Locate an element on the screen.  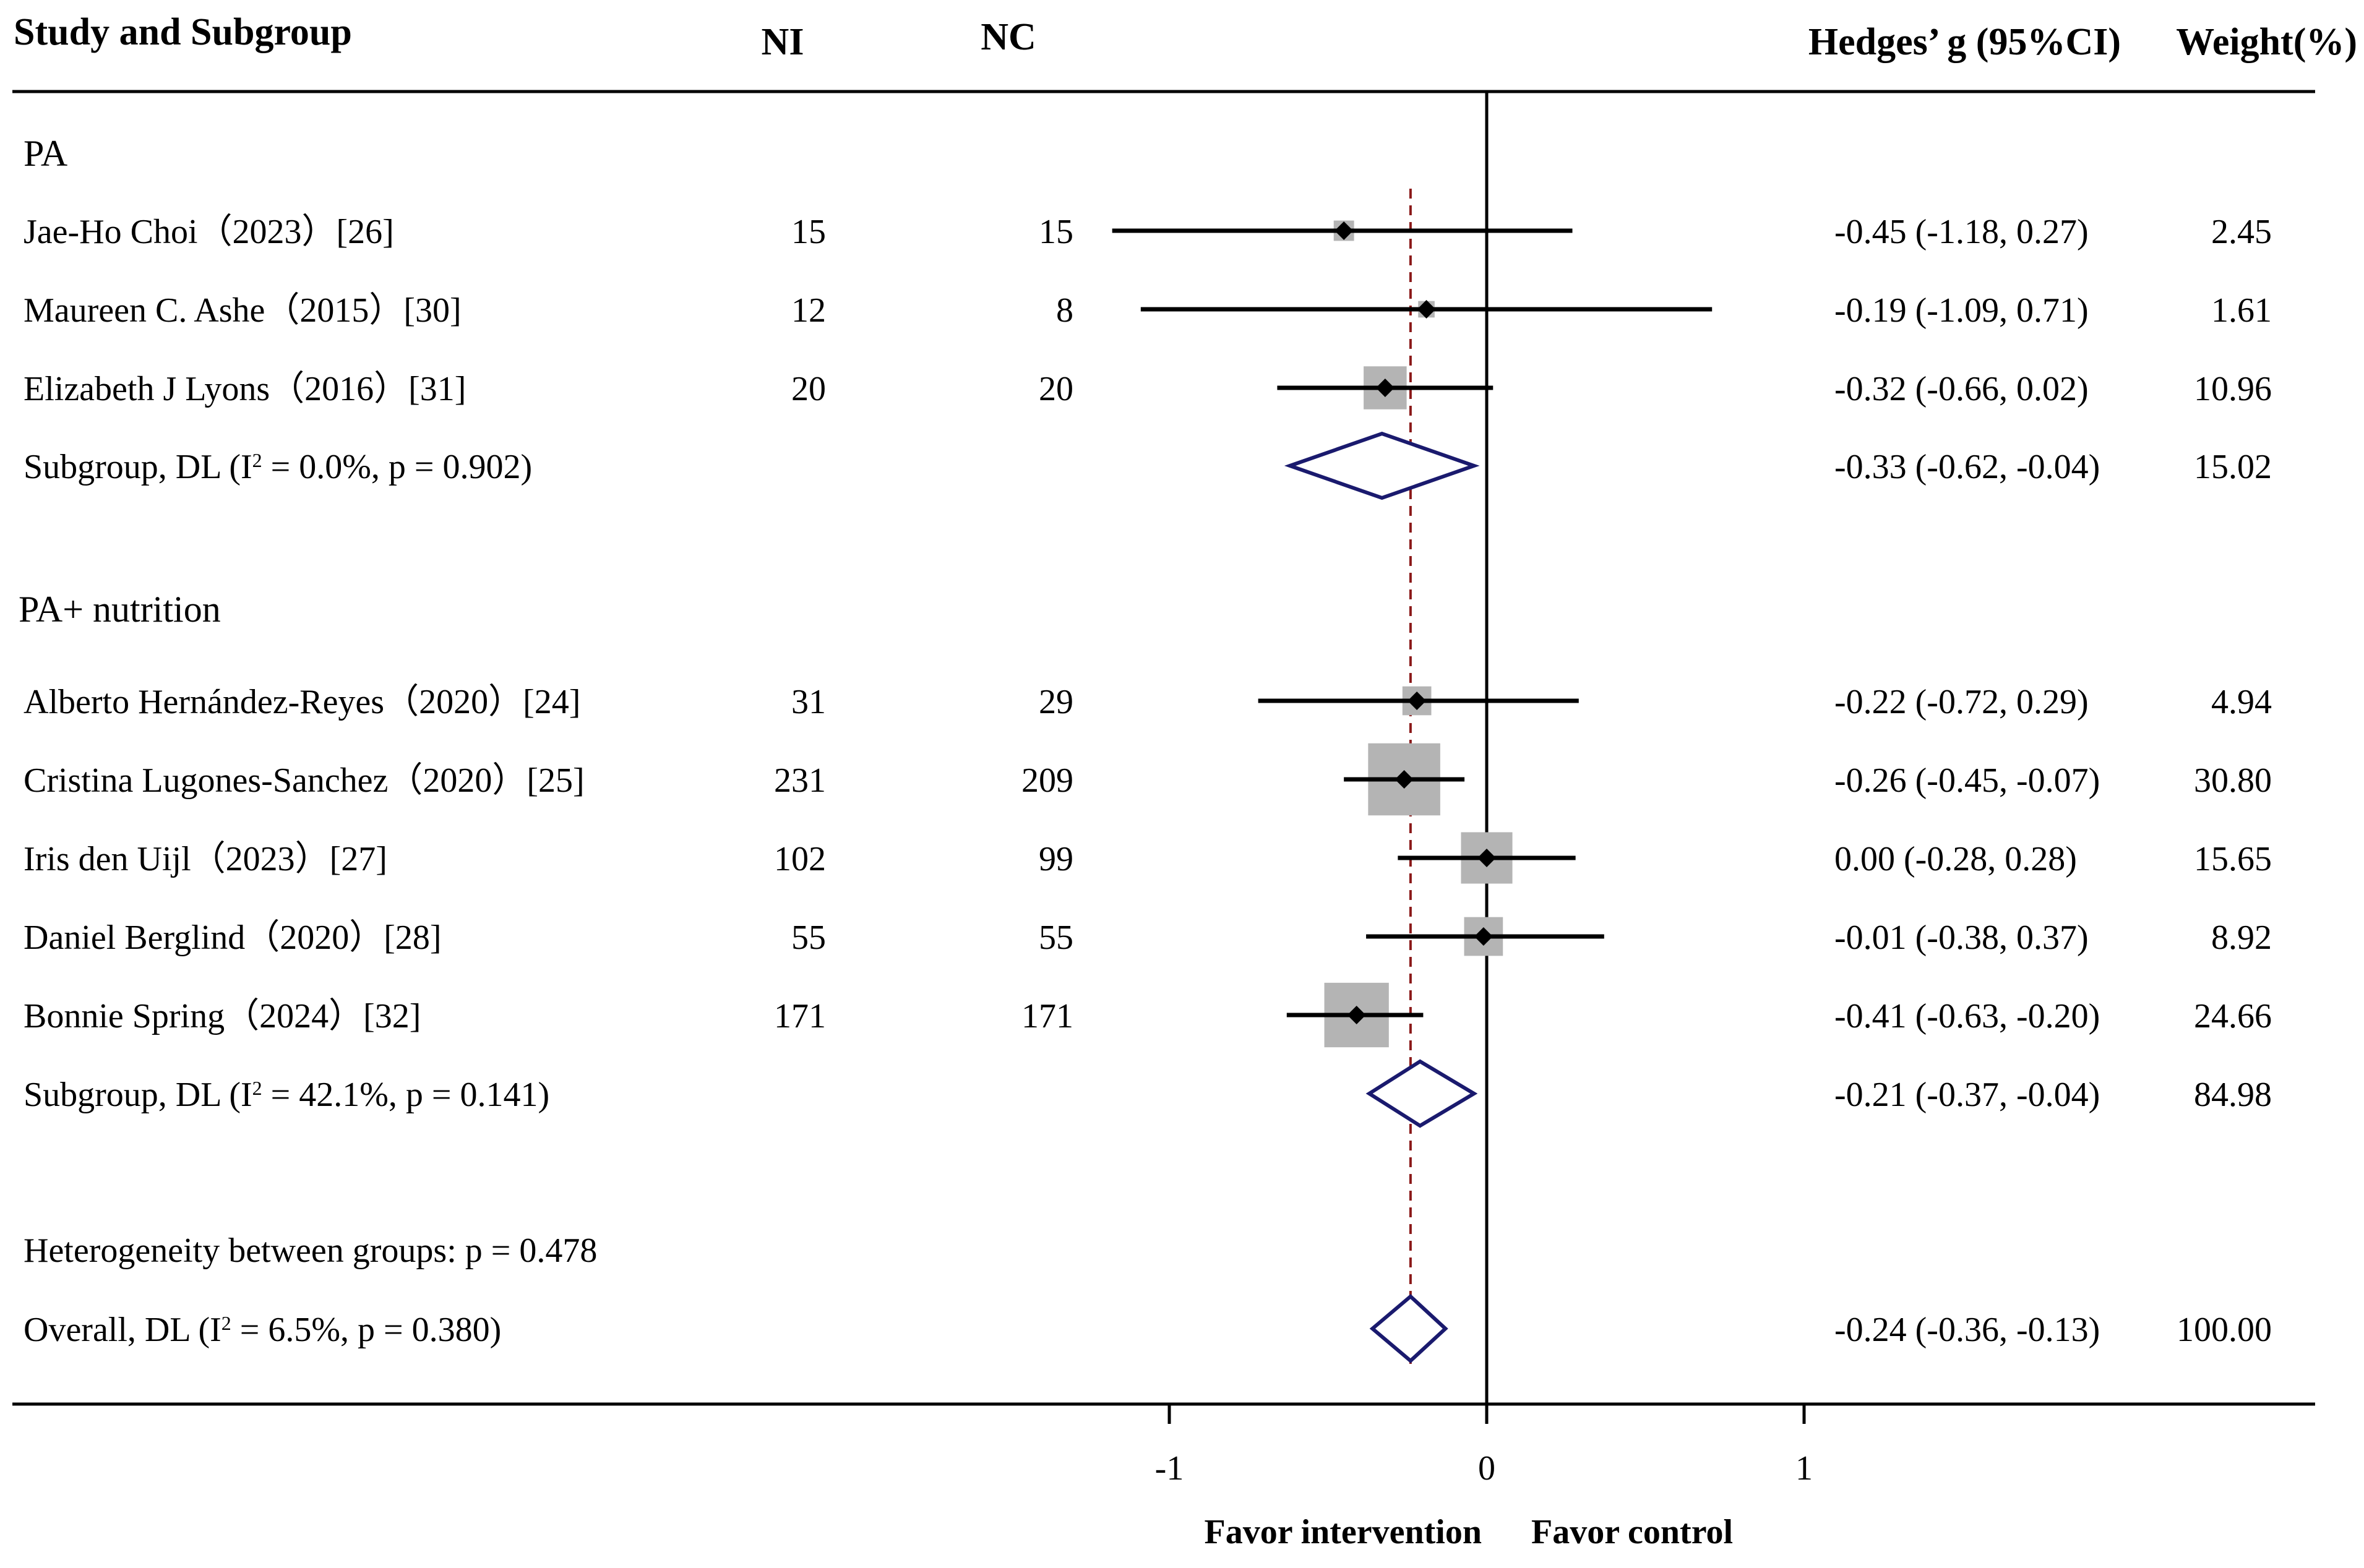
summary-label-overall: Overall, DL (I2 = 6.5%, p = 0.380) is located at coordinates (262, 1330).